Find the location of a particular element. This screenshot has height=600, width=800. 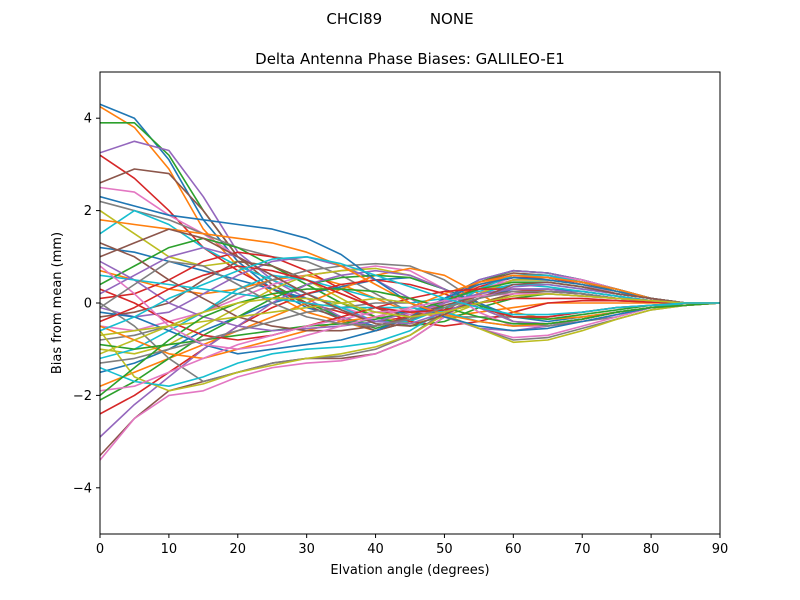

x-axis: 0 10 20 30 40 50 60 70 80 90 is located at coordinates (412, 545).